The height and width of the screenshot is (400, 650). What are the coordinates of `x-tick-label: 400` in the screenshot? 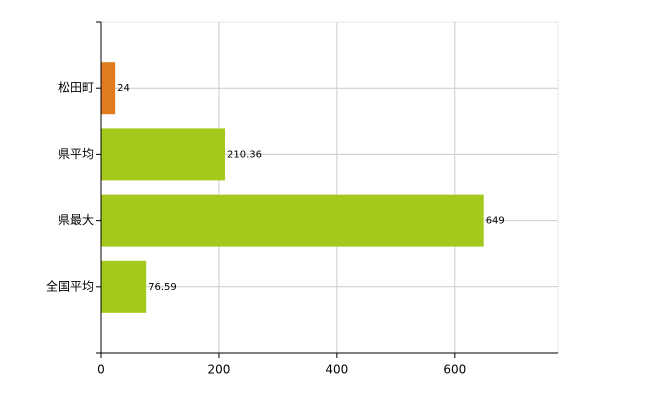 It's located at (336, 370).